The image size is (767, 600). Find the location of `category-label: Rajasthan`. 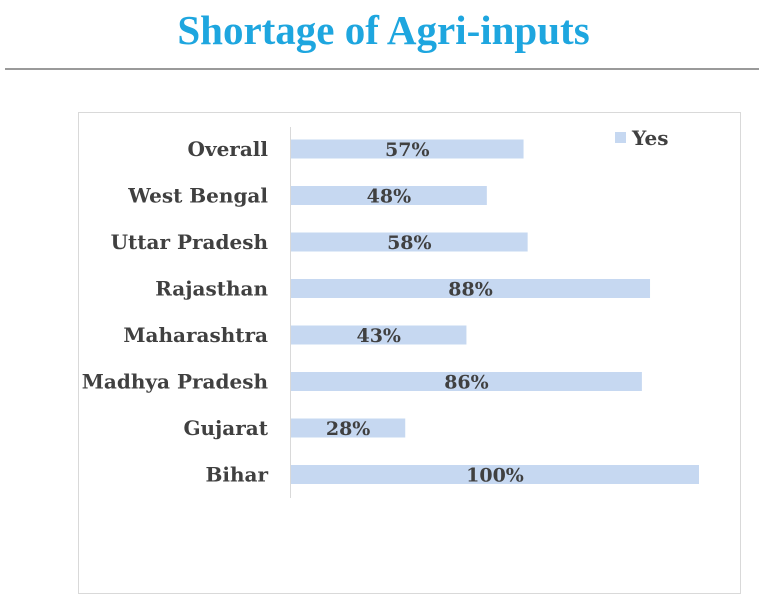

category-label: Rajasthan is located at coordinates (211, 289).